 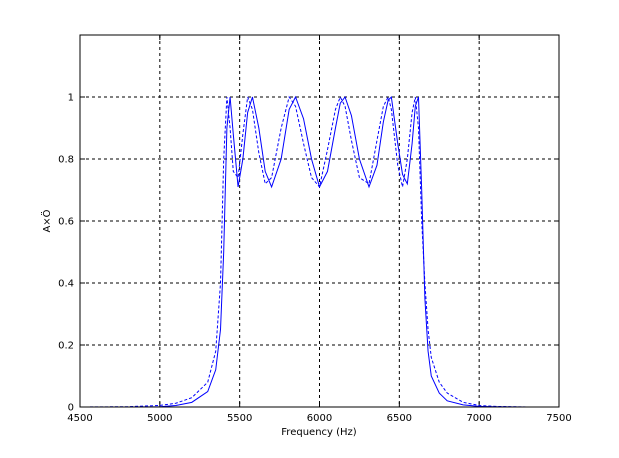 I want to click on x-tick-label: 6000, so click(x=319, y=418).